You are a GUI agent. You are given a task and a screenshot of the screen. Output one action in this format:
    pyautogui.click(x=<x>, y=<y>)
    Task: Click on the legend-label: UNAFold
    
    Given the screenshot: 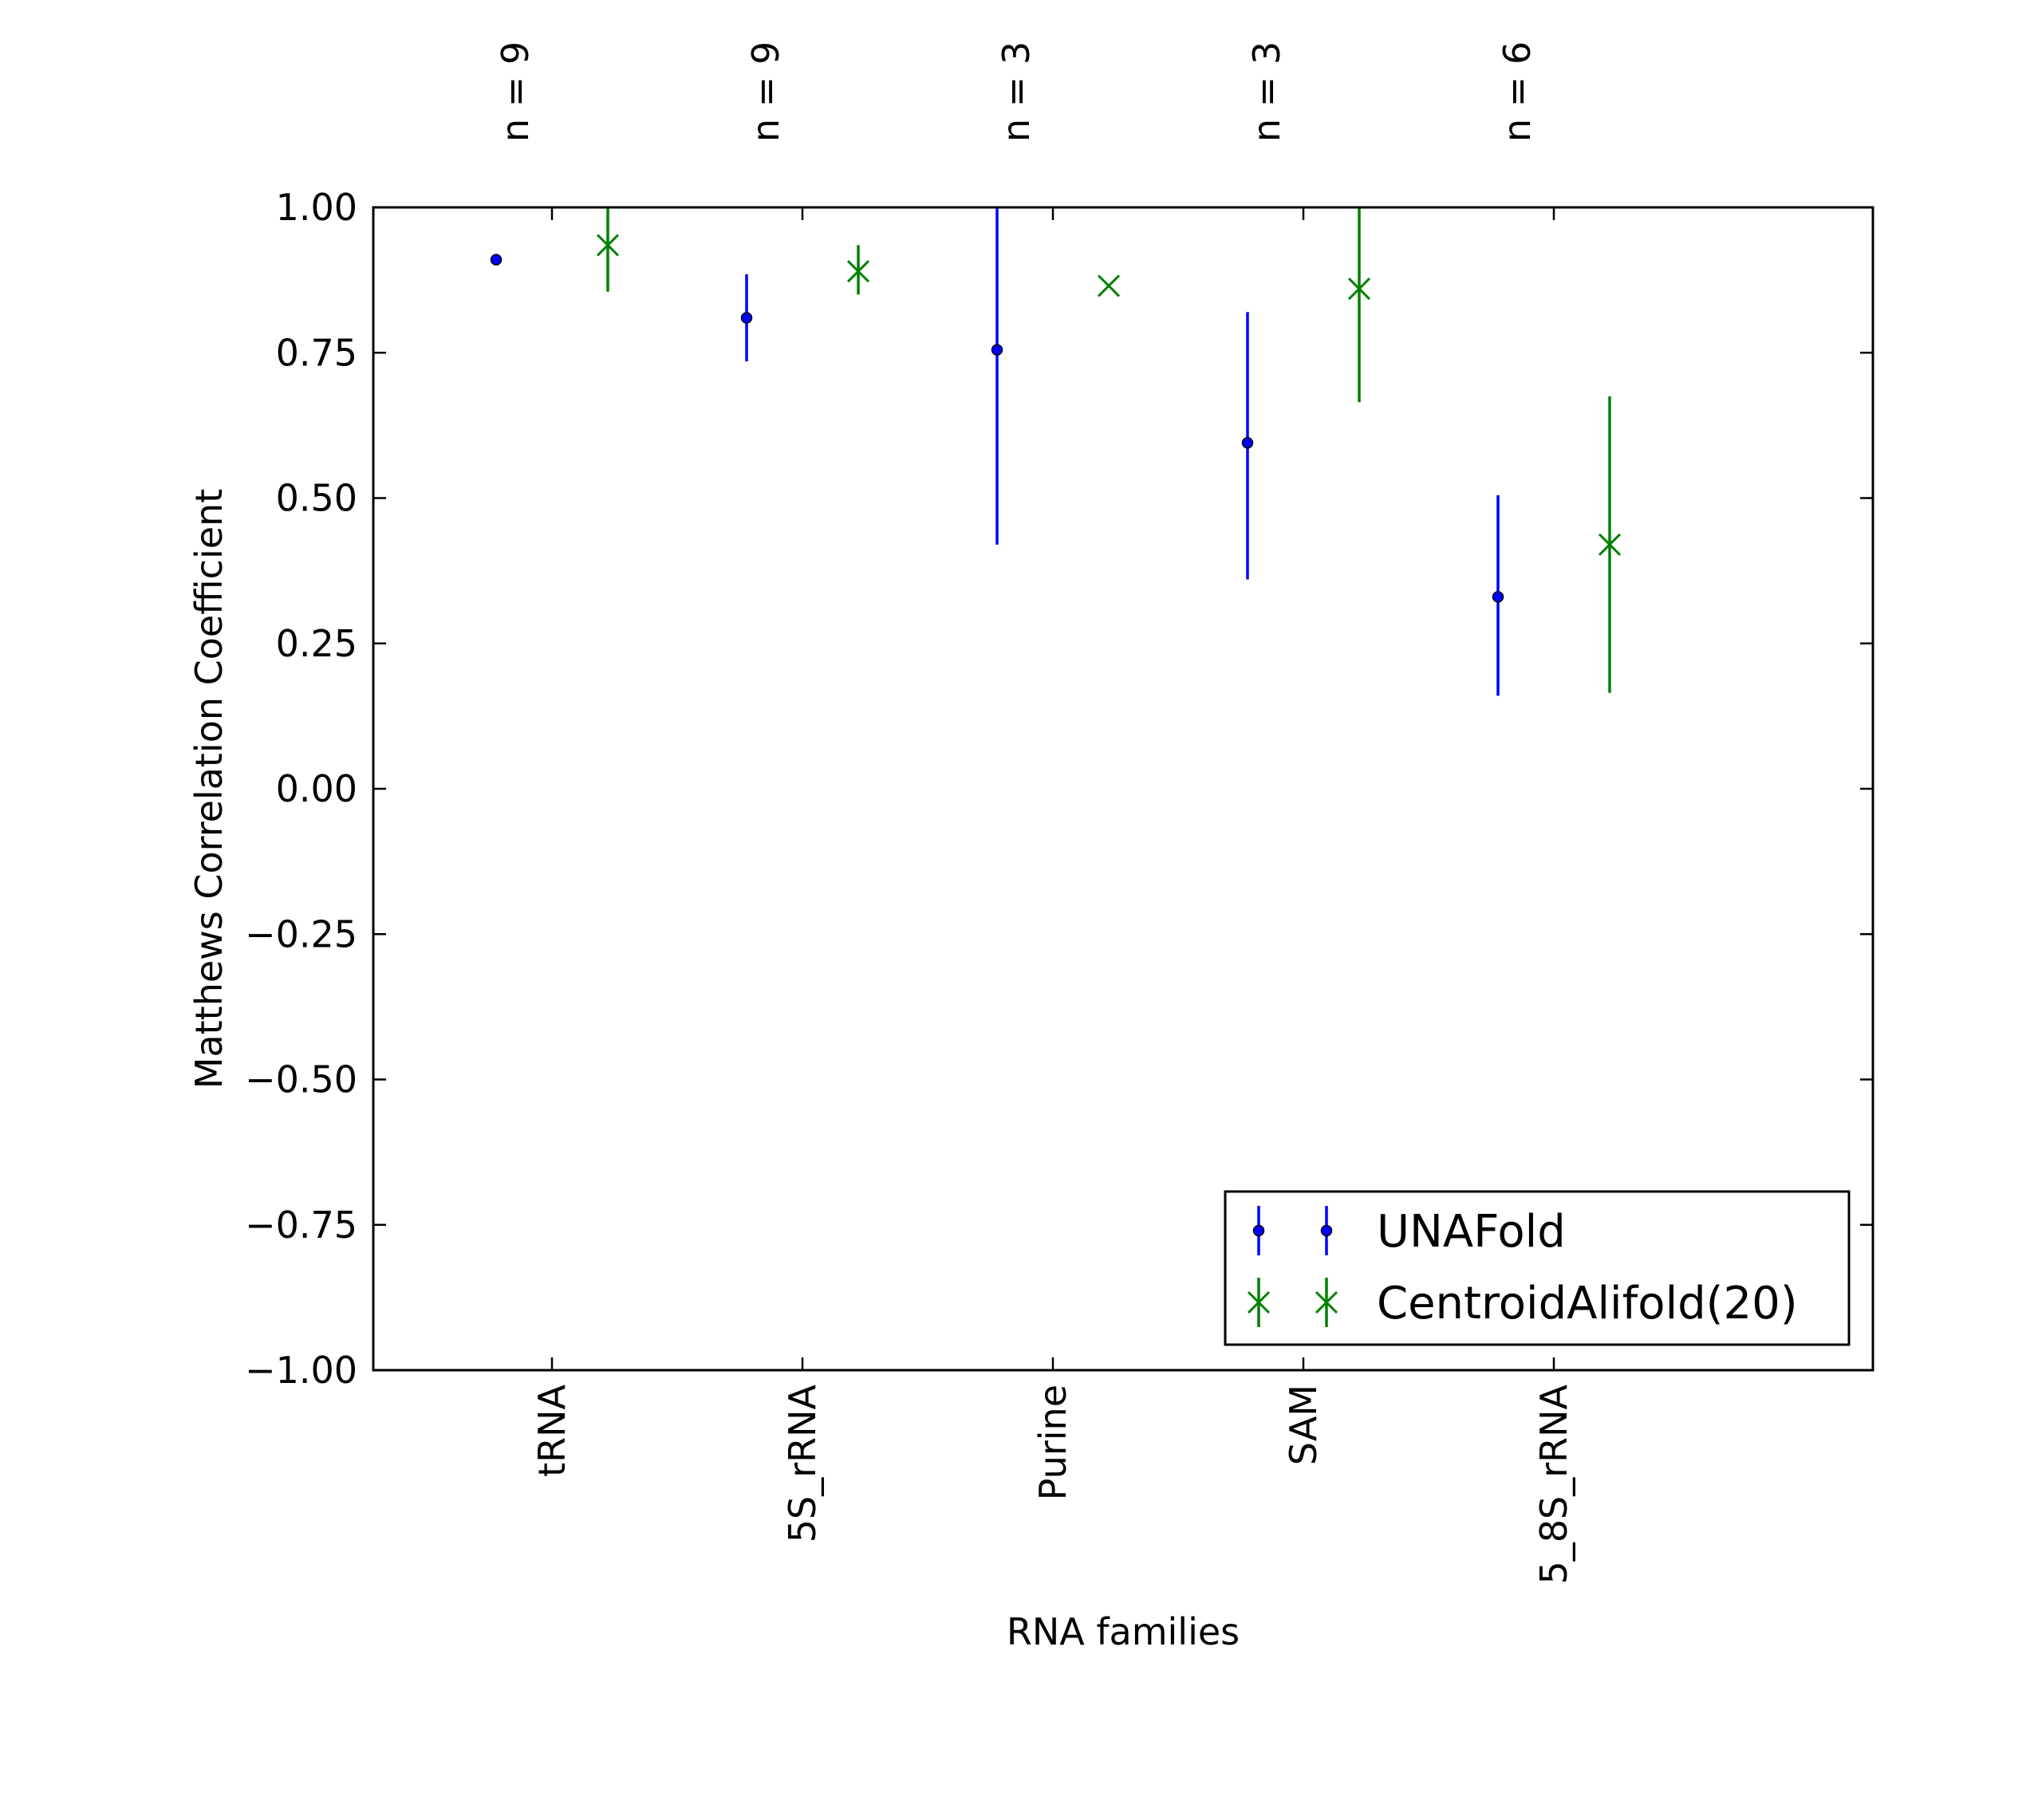 What is the action you would take?
    pyautogui.click(x=1471, y=1232)
    